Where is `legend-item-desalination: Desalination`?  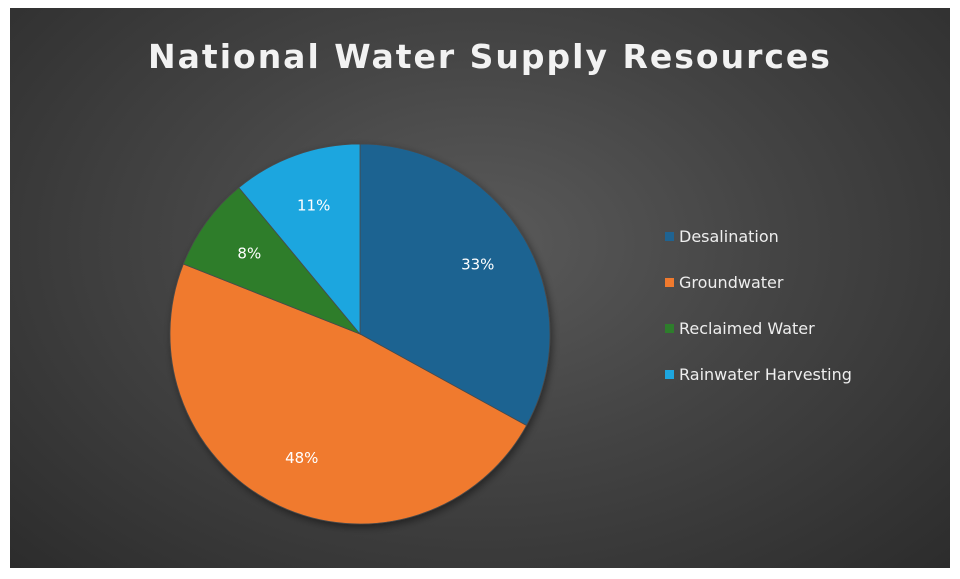 legend-item-desalination: Desalination is located at coordinates (722, 236).